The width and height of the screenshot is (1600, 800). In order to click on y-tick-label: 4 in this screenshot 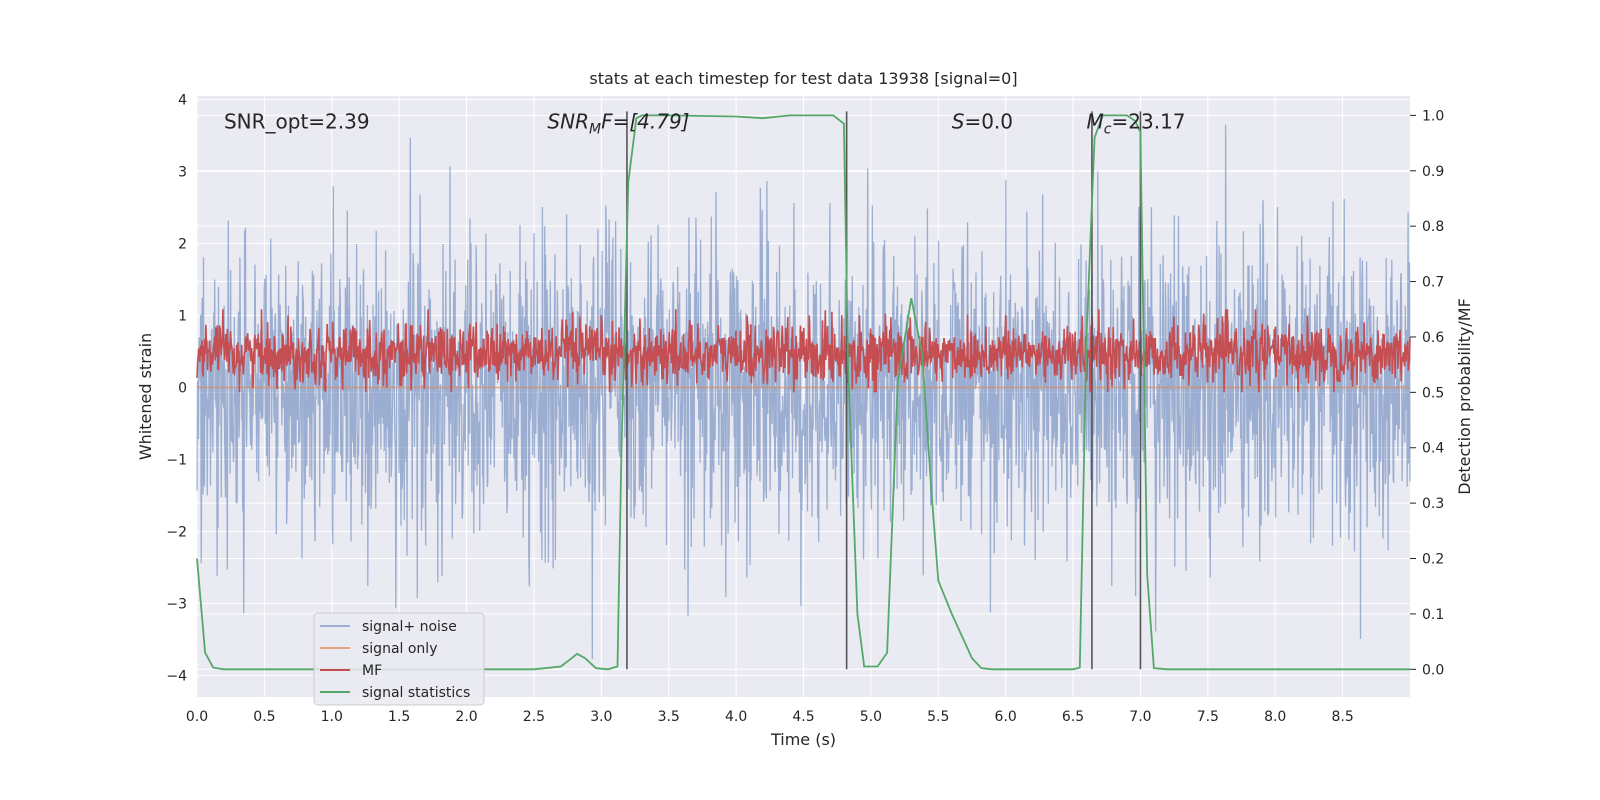, I will do `click(182, 101)`.